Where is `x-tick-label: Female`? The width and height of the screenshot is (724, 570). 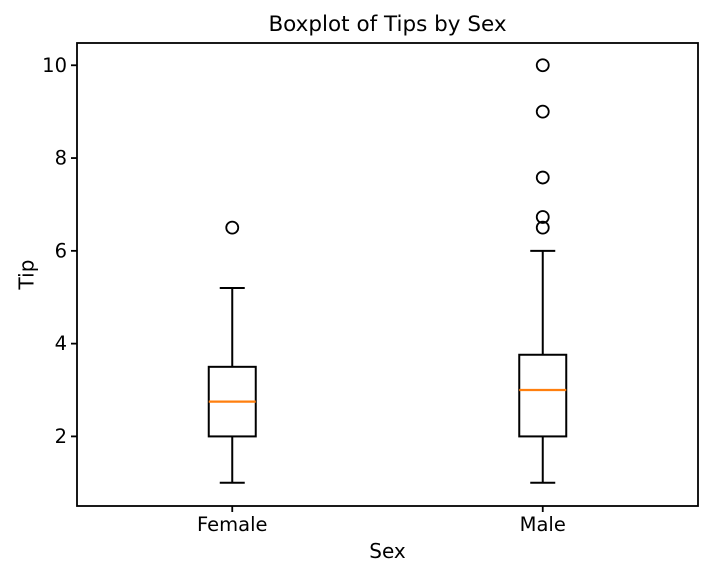
x-tick-label: Female is located at coordinates (232, 524).